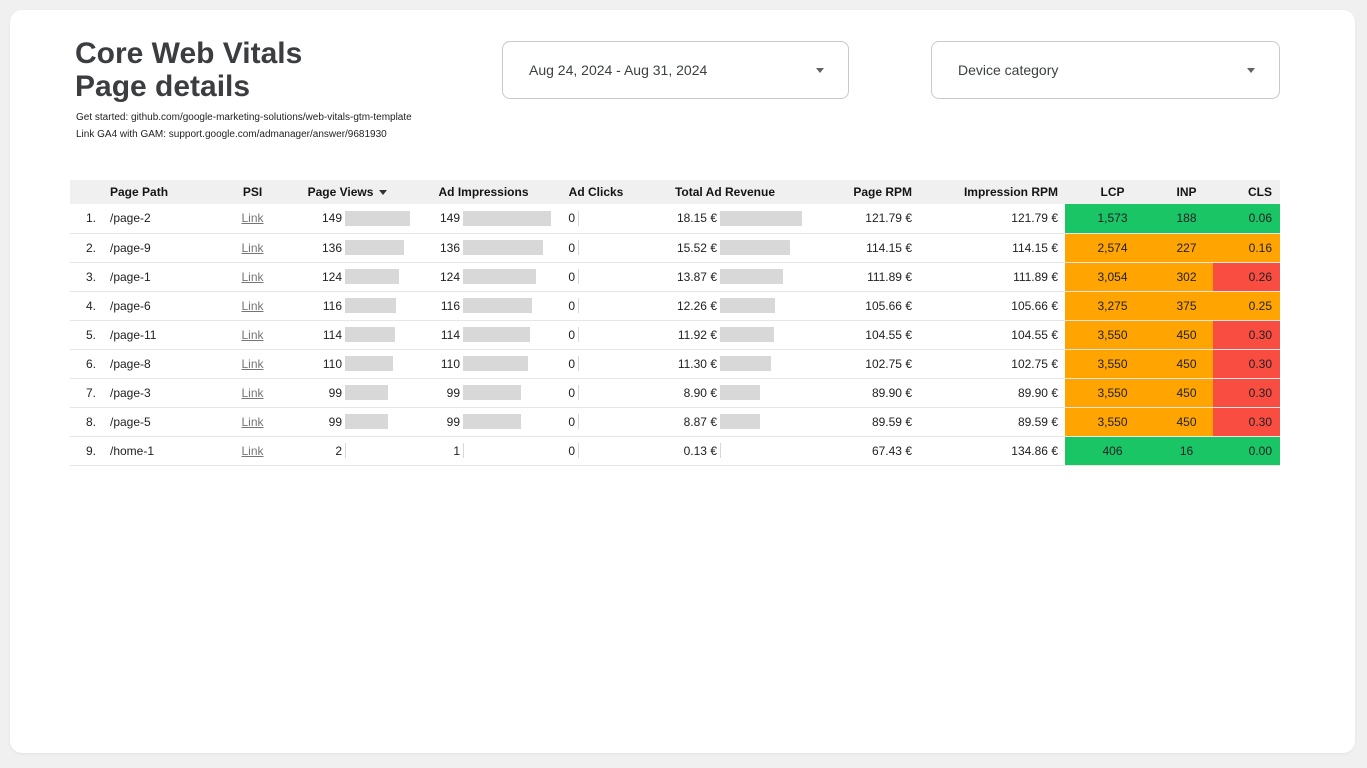 Image resolution: width=1367 pixels, height=768 pixels. Describe the element at coordinates (866, 364) in the screenshot. I see `page-rpm-cell: 102.75 €` at that location.